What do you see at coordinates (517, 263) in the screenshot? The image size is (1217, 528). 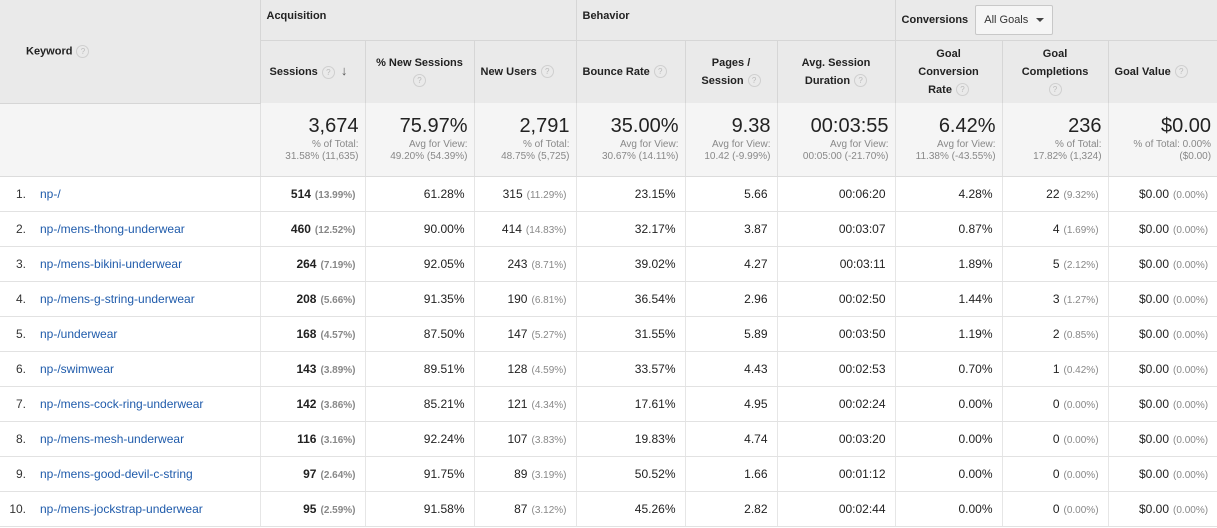 I see `new-users-value: 243` at bounding box center [517, 263].